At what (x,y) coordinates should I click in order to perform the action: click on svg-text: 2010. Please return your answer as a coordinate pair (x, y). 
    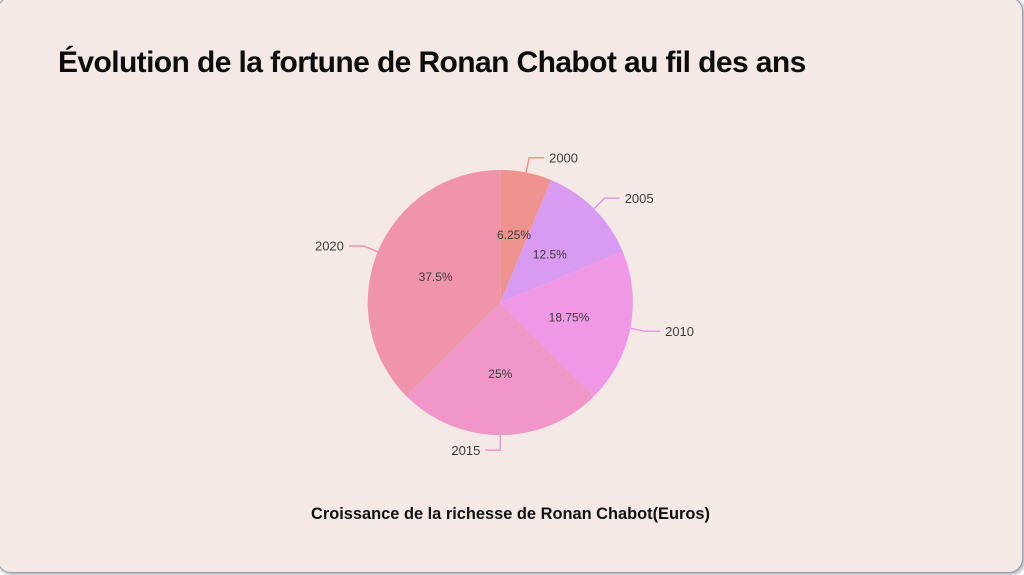
    Looking at the image, I should click on (679, 331).